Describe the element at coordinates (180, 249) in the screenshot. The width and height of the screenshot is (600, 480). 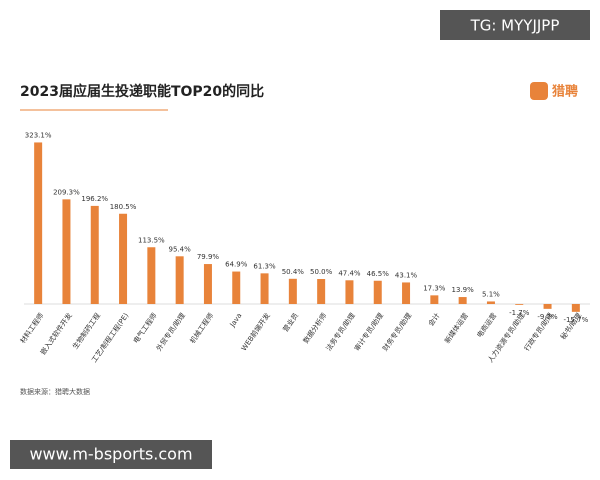
I see `value-label: 95.4%` at that location.